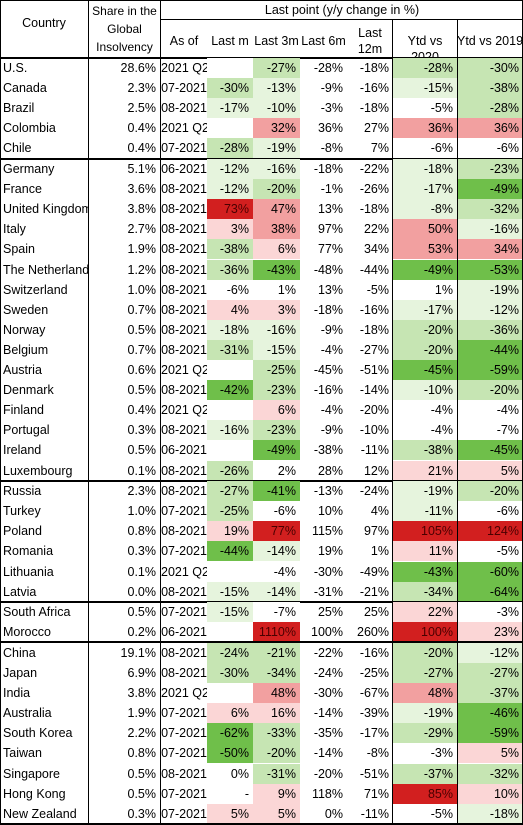  What do you see at coordinates (490, 349) in the screenshot?
I see `cell-y19: -44%` at bounding box center [490, 349].